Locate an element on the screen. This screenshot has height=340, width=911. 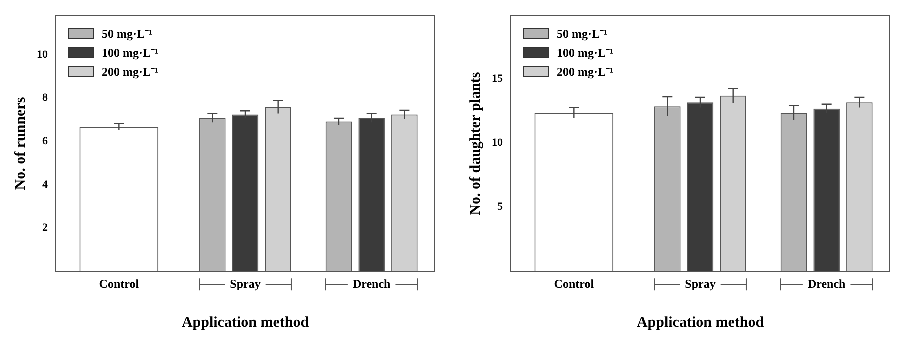
y-tick-label: 4 is located at coordinates (45, 184).